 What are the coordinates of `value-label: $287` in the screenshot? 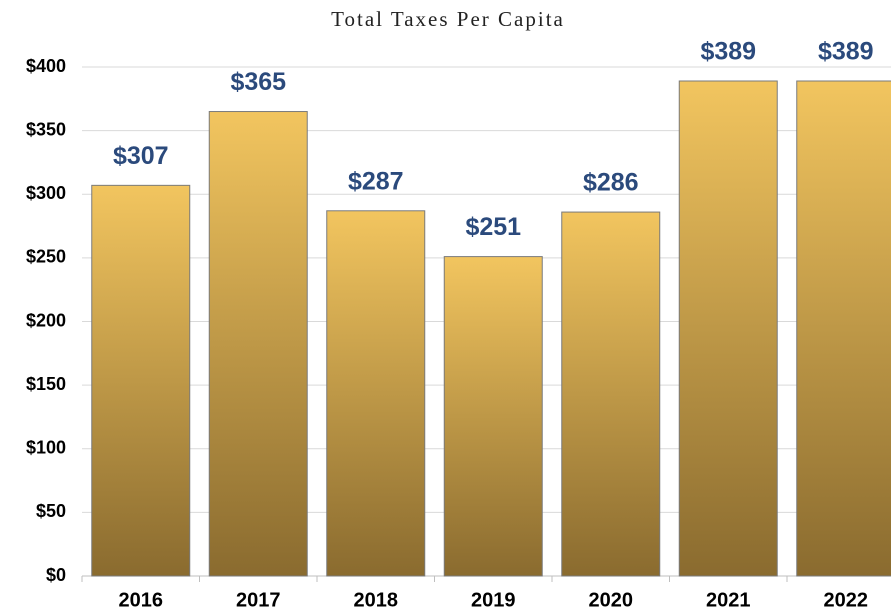 It's located at (376, 181).